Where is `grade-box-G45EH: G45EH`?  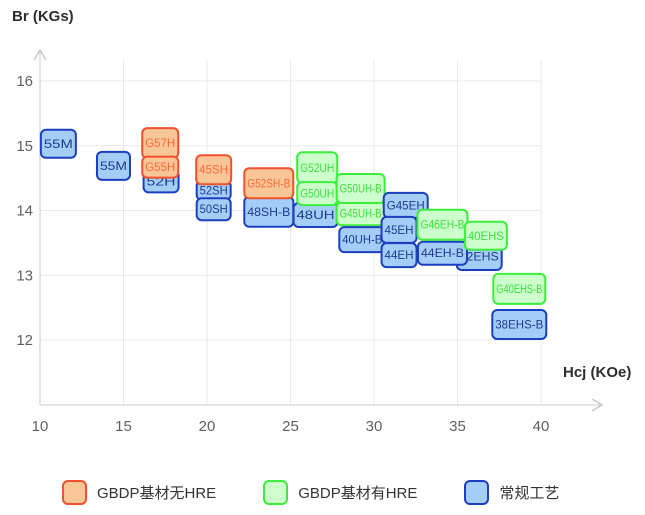
grade-box-G45EH: G45EH is located at coordinates (405, 205).